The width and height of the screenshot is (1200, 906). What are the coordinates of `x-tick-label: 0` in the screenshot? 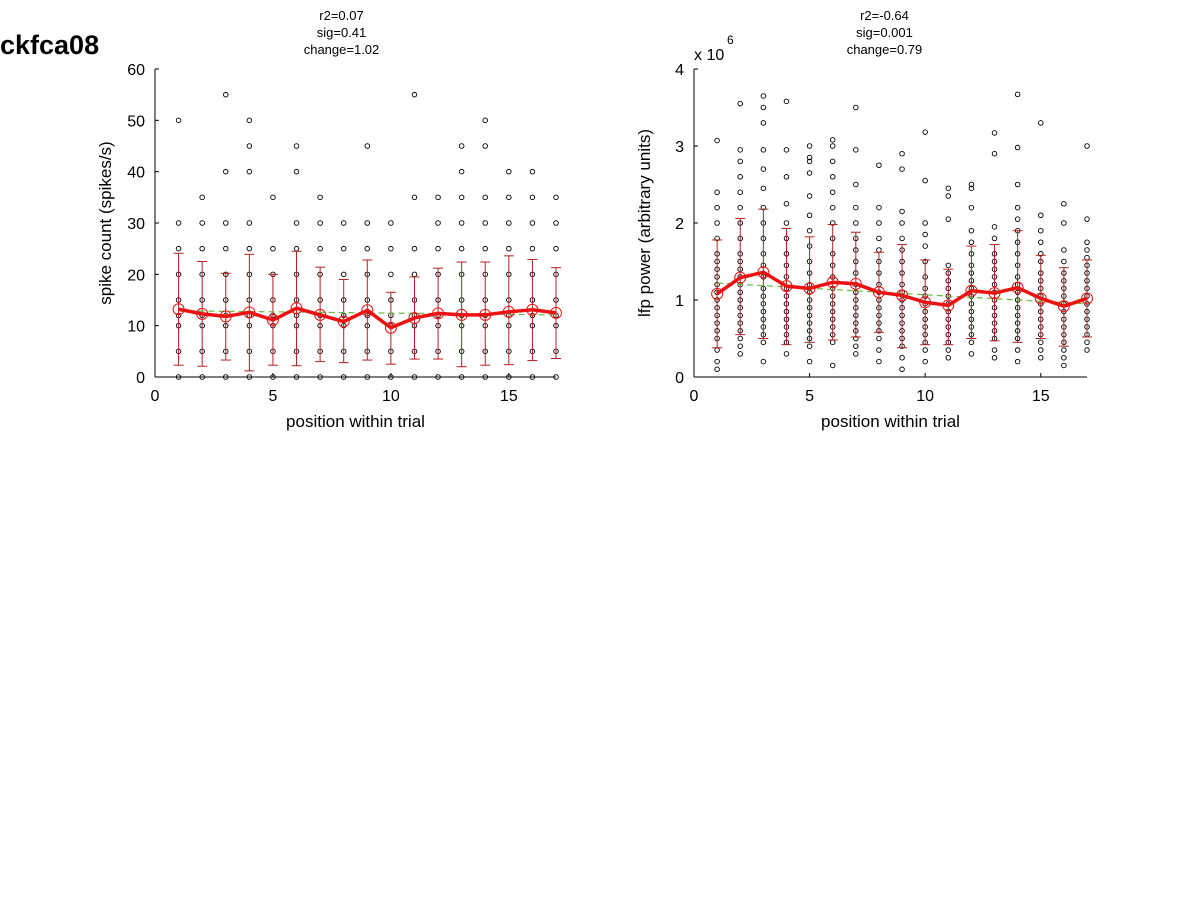 It's located at (694, 396).